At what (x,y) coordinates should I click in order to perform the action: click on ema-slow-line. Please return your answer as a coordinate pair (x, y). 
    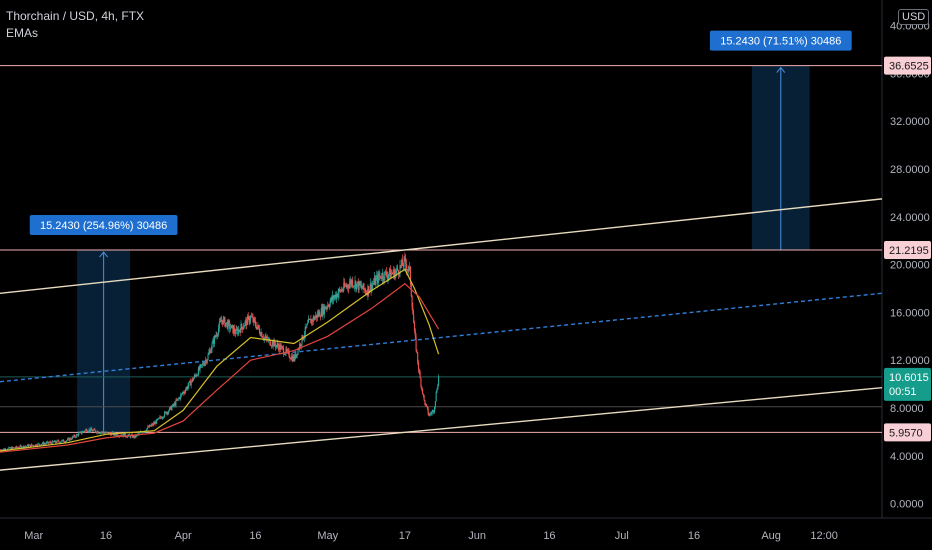
    Looking at the image, I should click on (220, 367).